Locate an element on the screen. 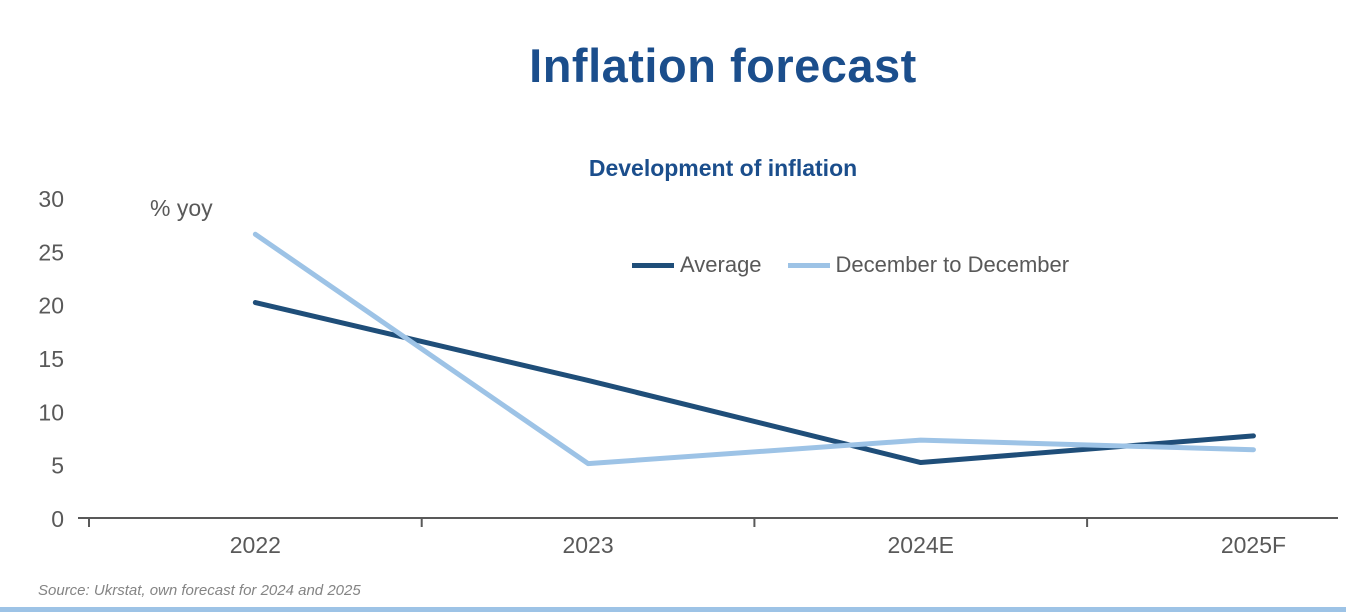 The image size is (1346, 612). unit-note-label: % yoy is located at coordinates (181, 208).